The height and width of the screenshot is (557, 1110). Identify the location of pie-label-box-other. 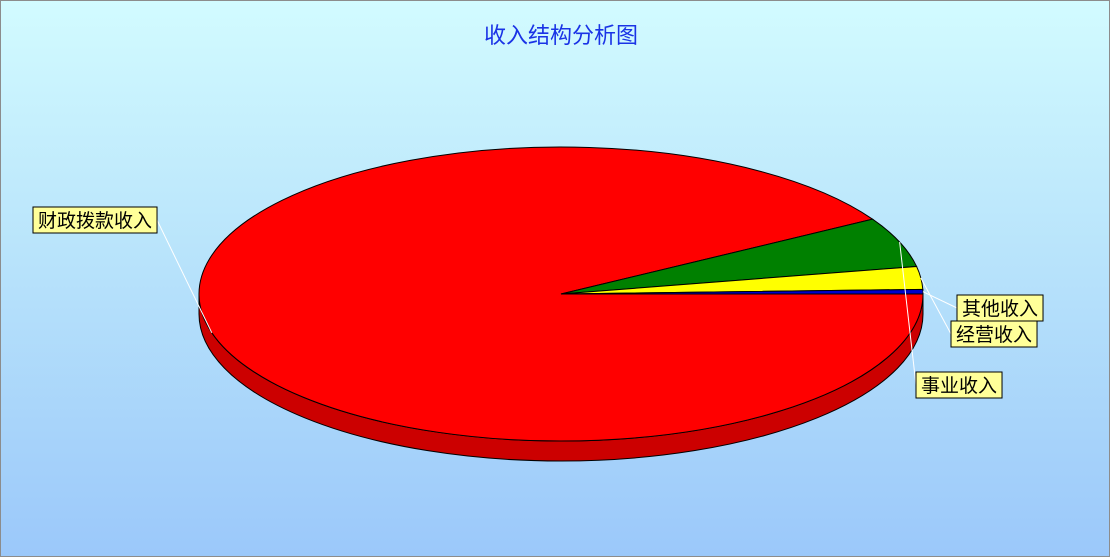
(1000, 308).